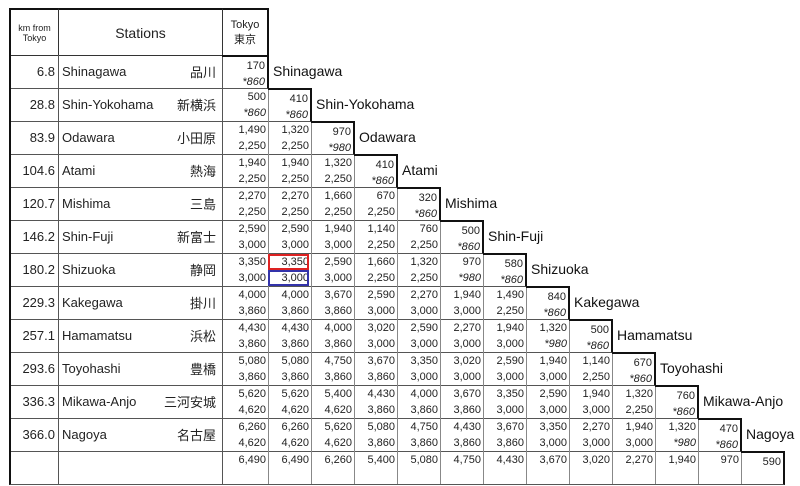 The height and width of the screenshot is (486, 800). I want to click on fare-top: 1,940, so click(252, 163).